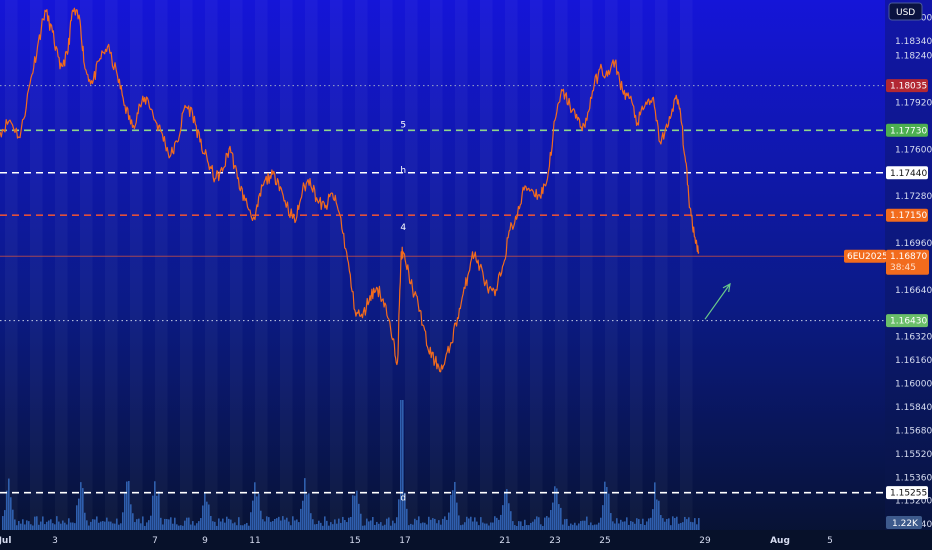 The width and height of the screenshot is (932, 550). I want to click on level-price-tag: 1.16430, so click(907, 321).